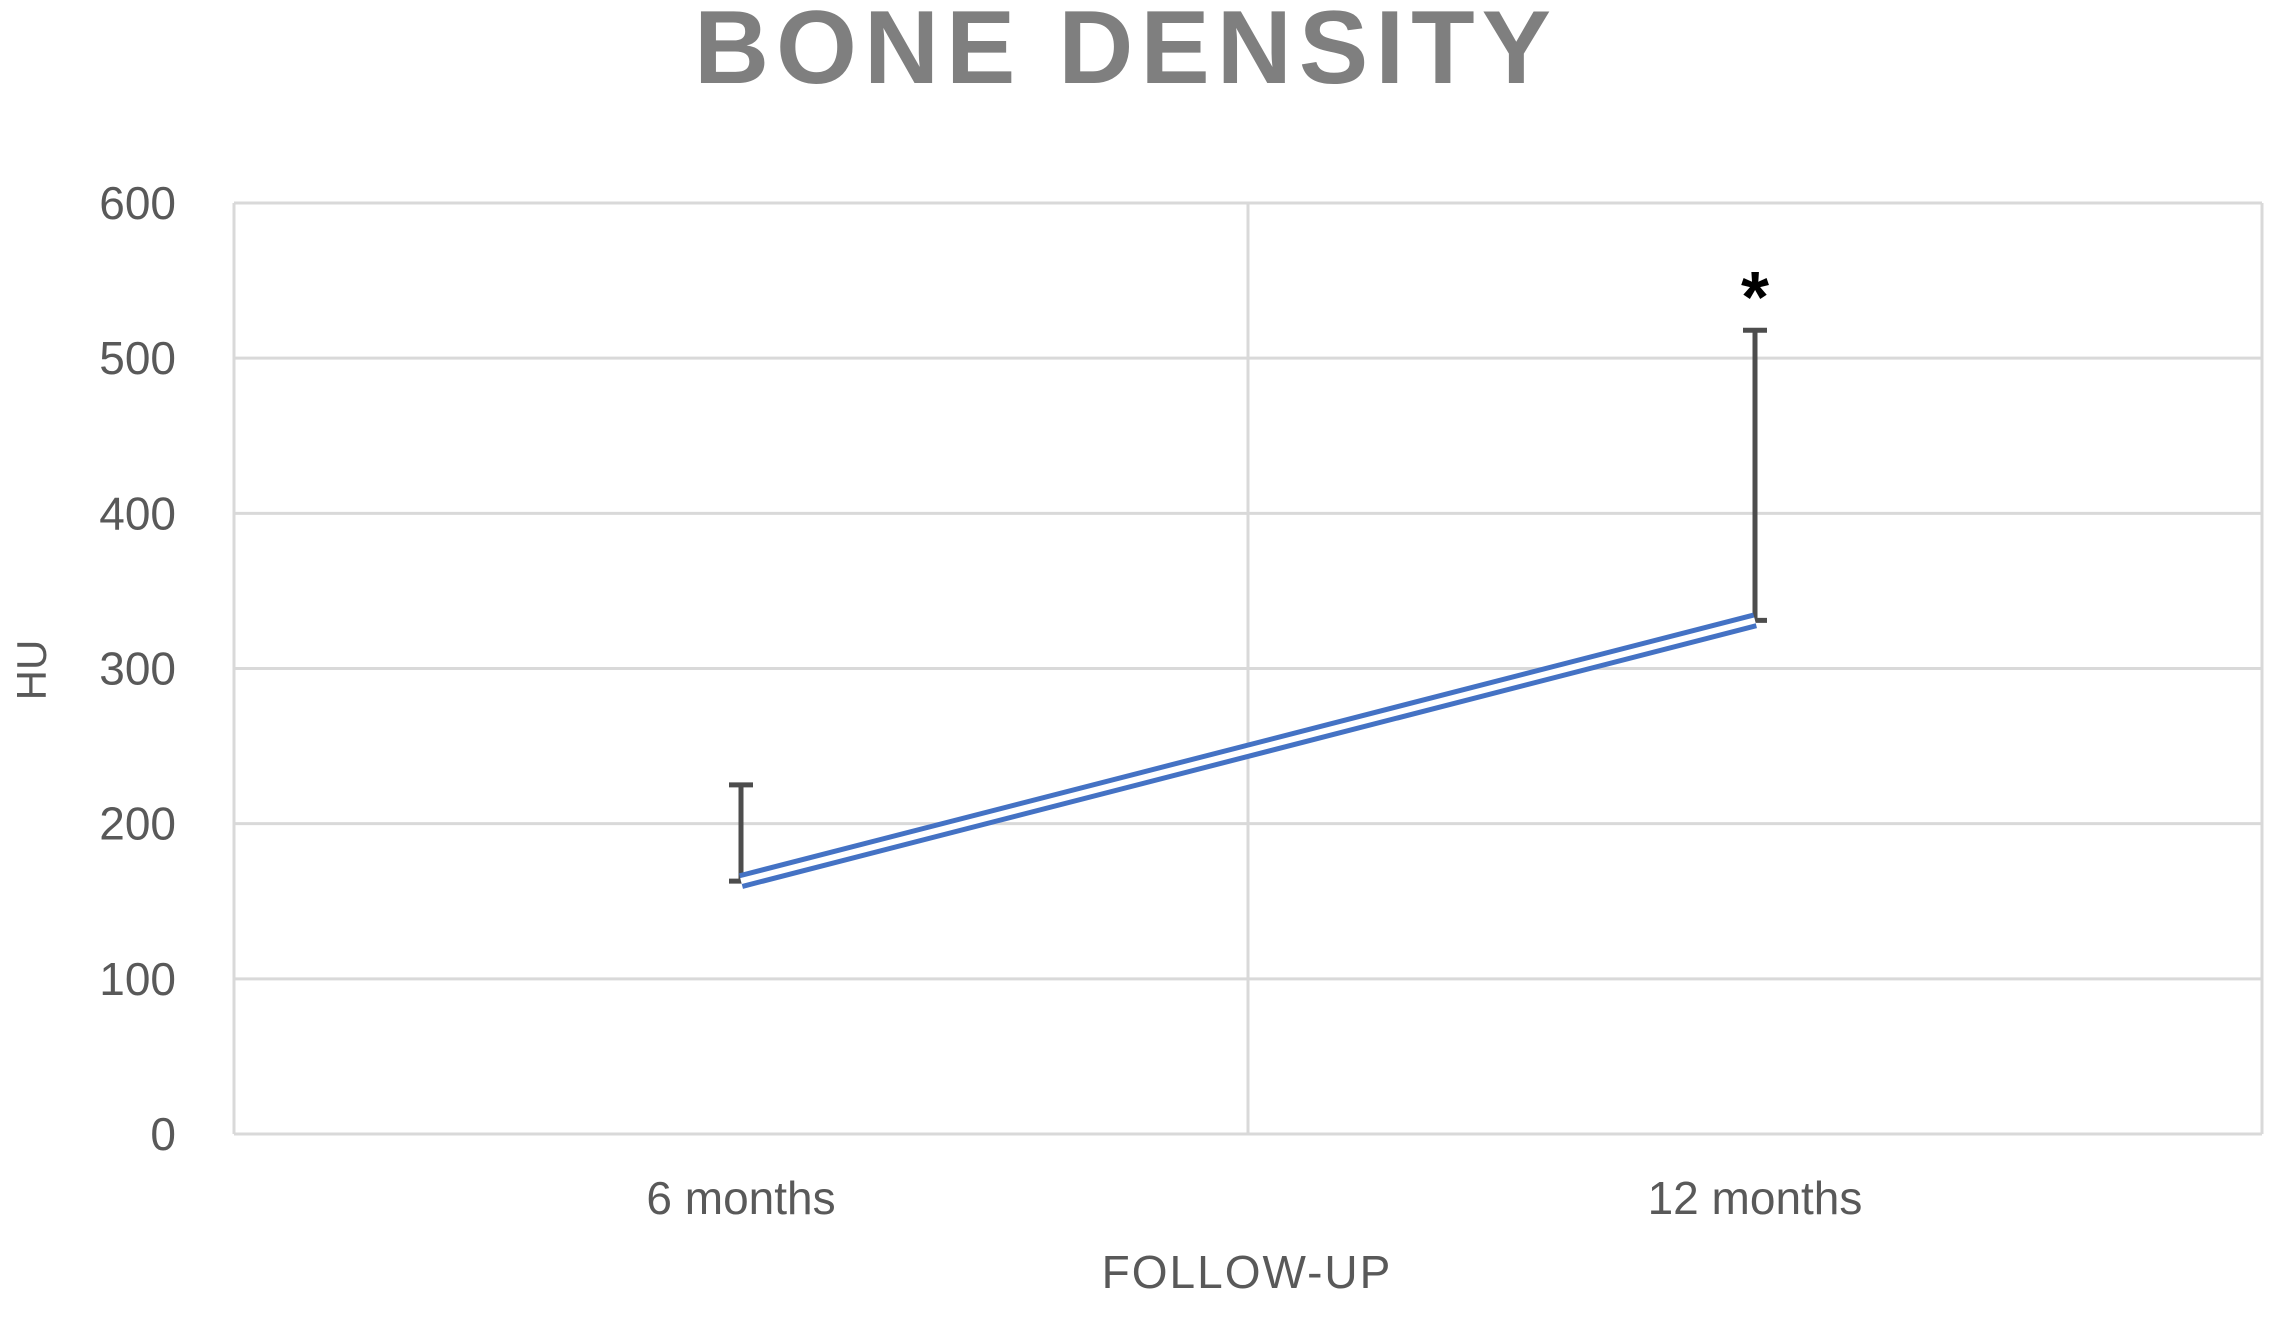 Image resolution: width=2269 pixels, height=1339 pixels. What do you see at coordinates (137, 979) in the screenshot?
I see `y-tick-label: 100` at bounding box center [137, 979].